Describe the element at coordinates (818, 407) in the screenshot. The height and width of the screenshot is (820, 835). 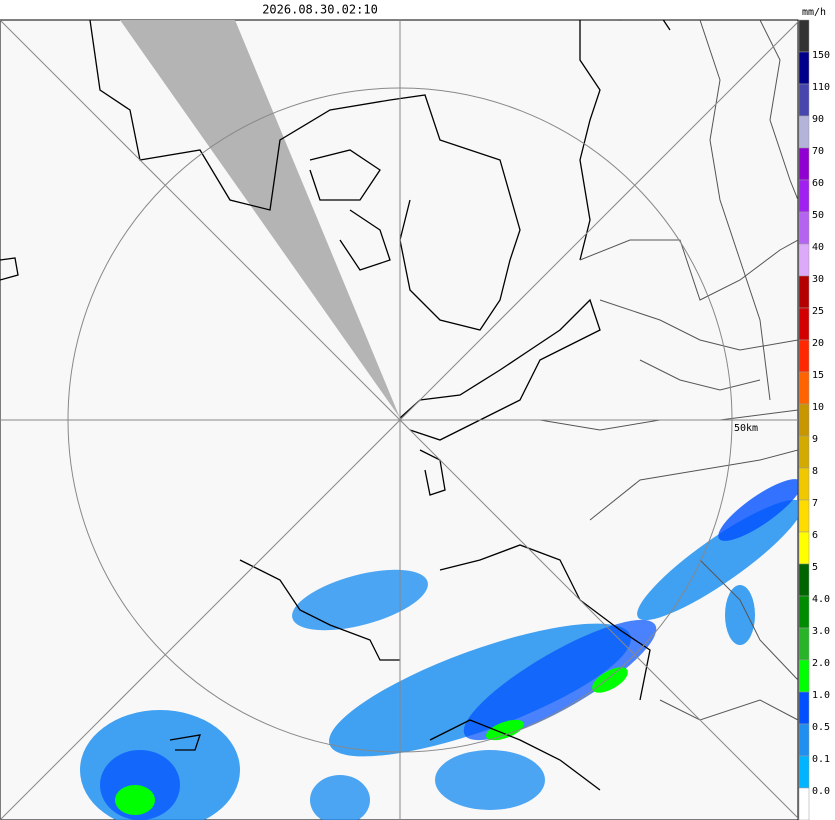
I see `legend-label: 10` at that location.